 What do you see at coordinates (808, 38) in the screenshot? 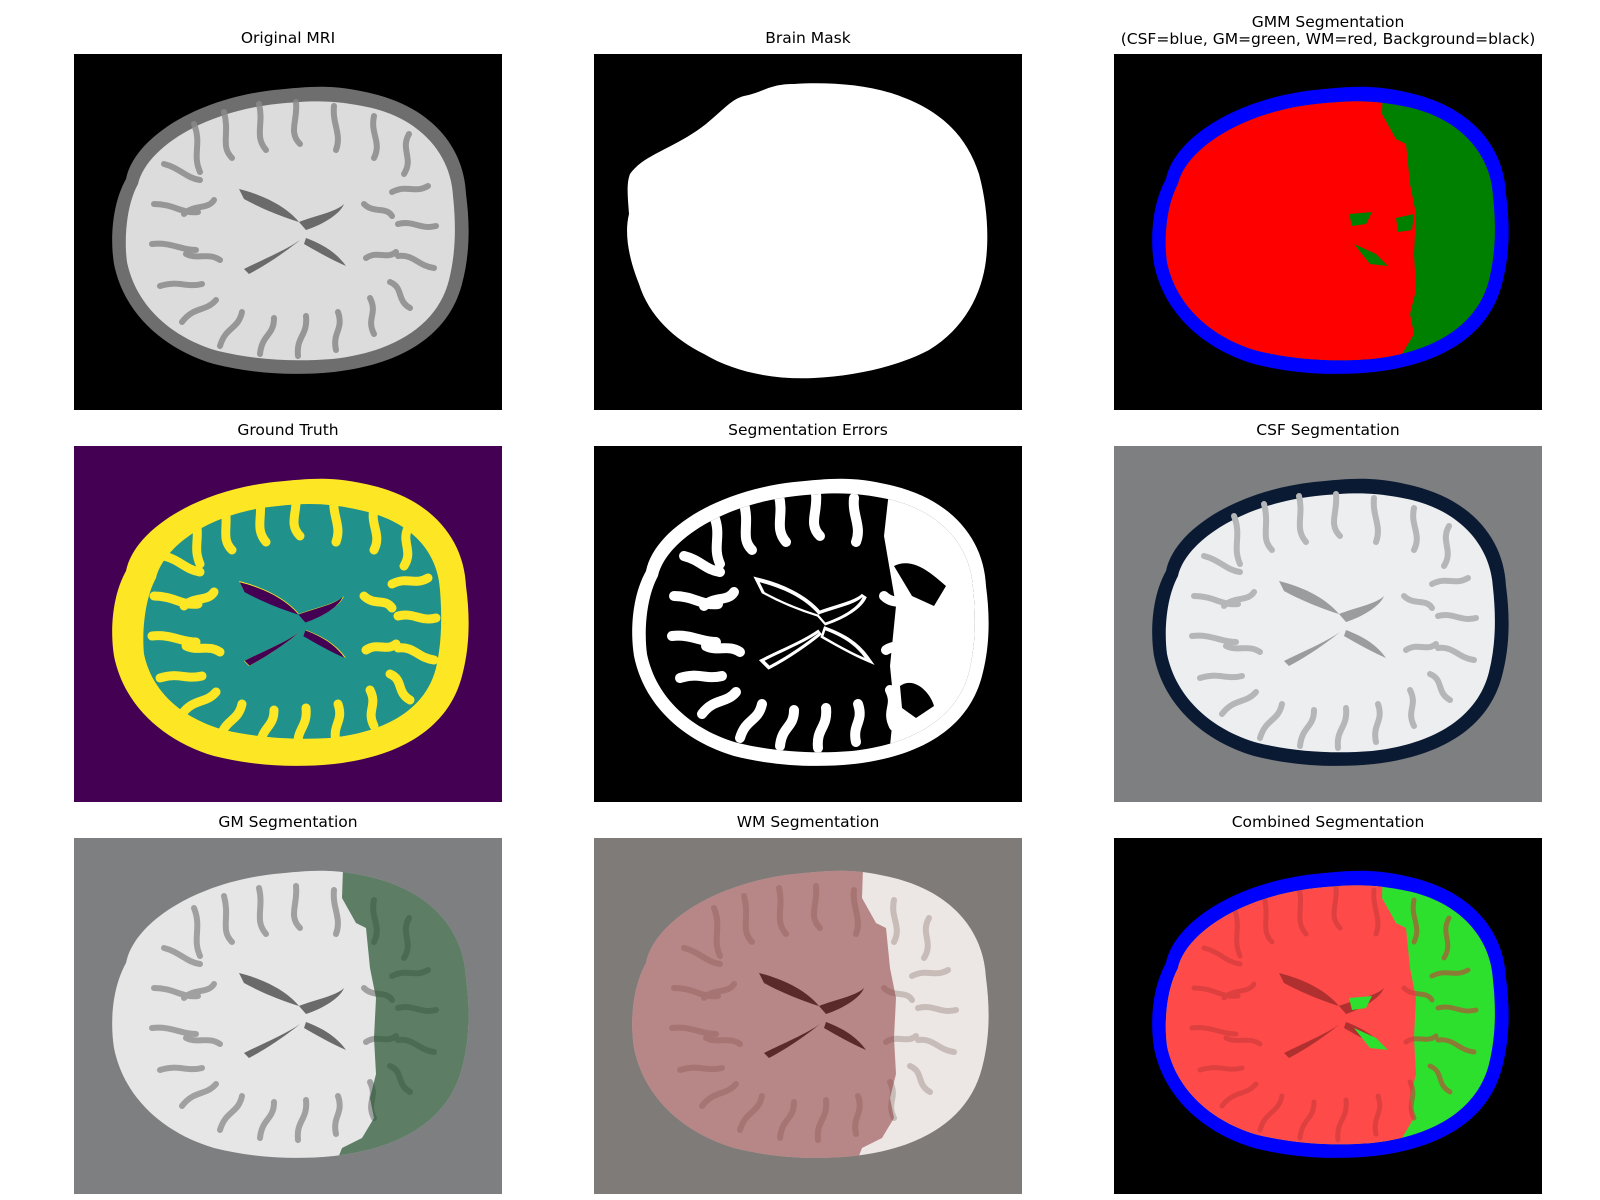
I see `panel-title: Brain Mask` at bounding box center [808, 38].